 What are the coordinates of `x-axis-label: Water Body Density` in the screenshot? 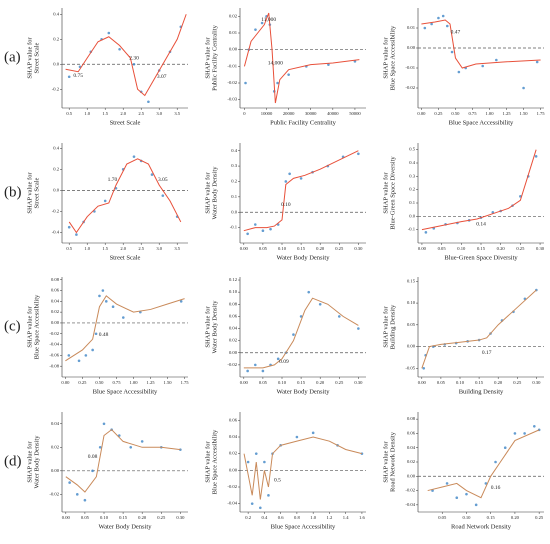 It's located at (304, 391).